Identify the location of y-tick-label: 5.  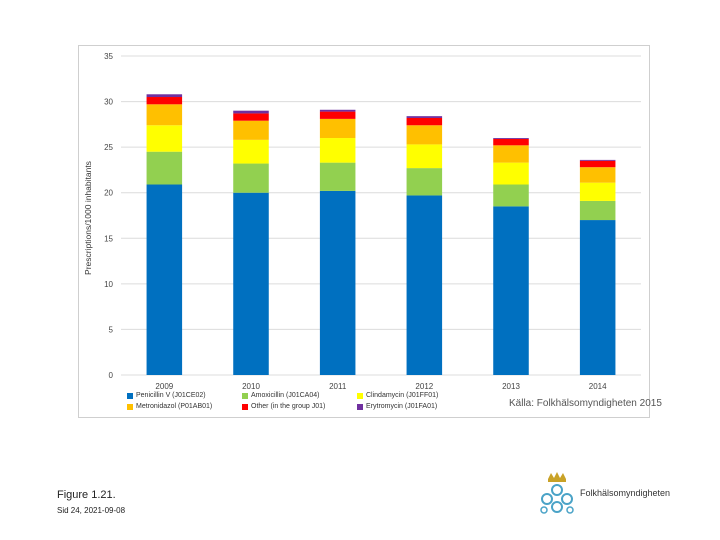
(111, 329).